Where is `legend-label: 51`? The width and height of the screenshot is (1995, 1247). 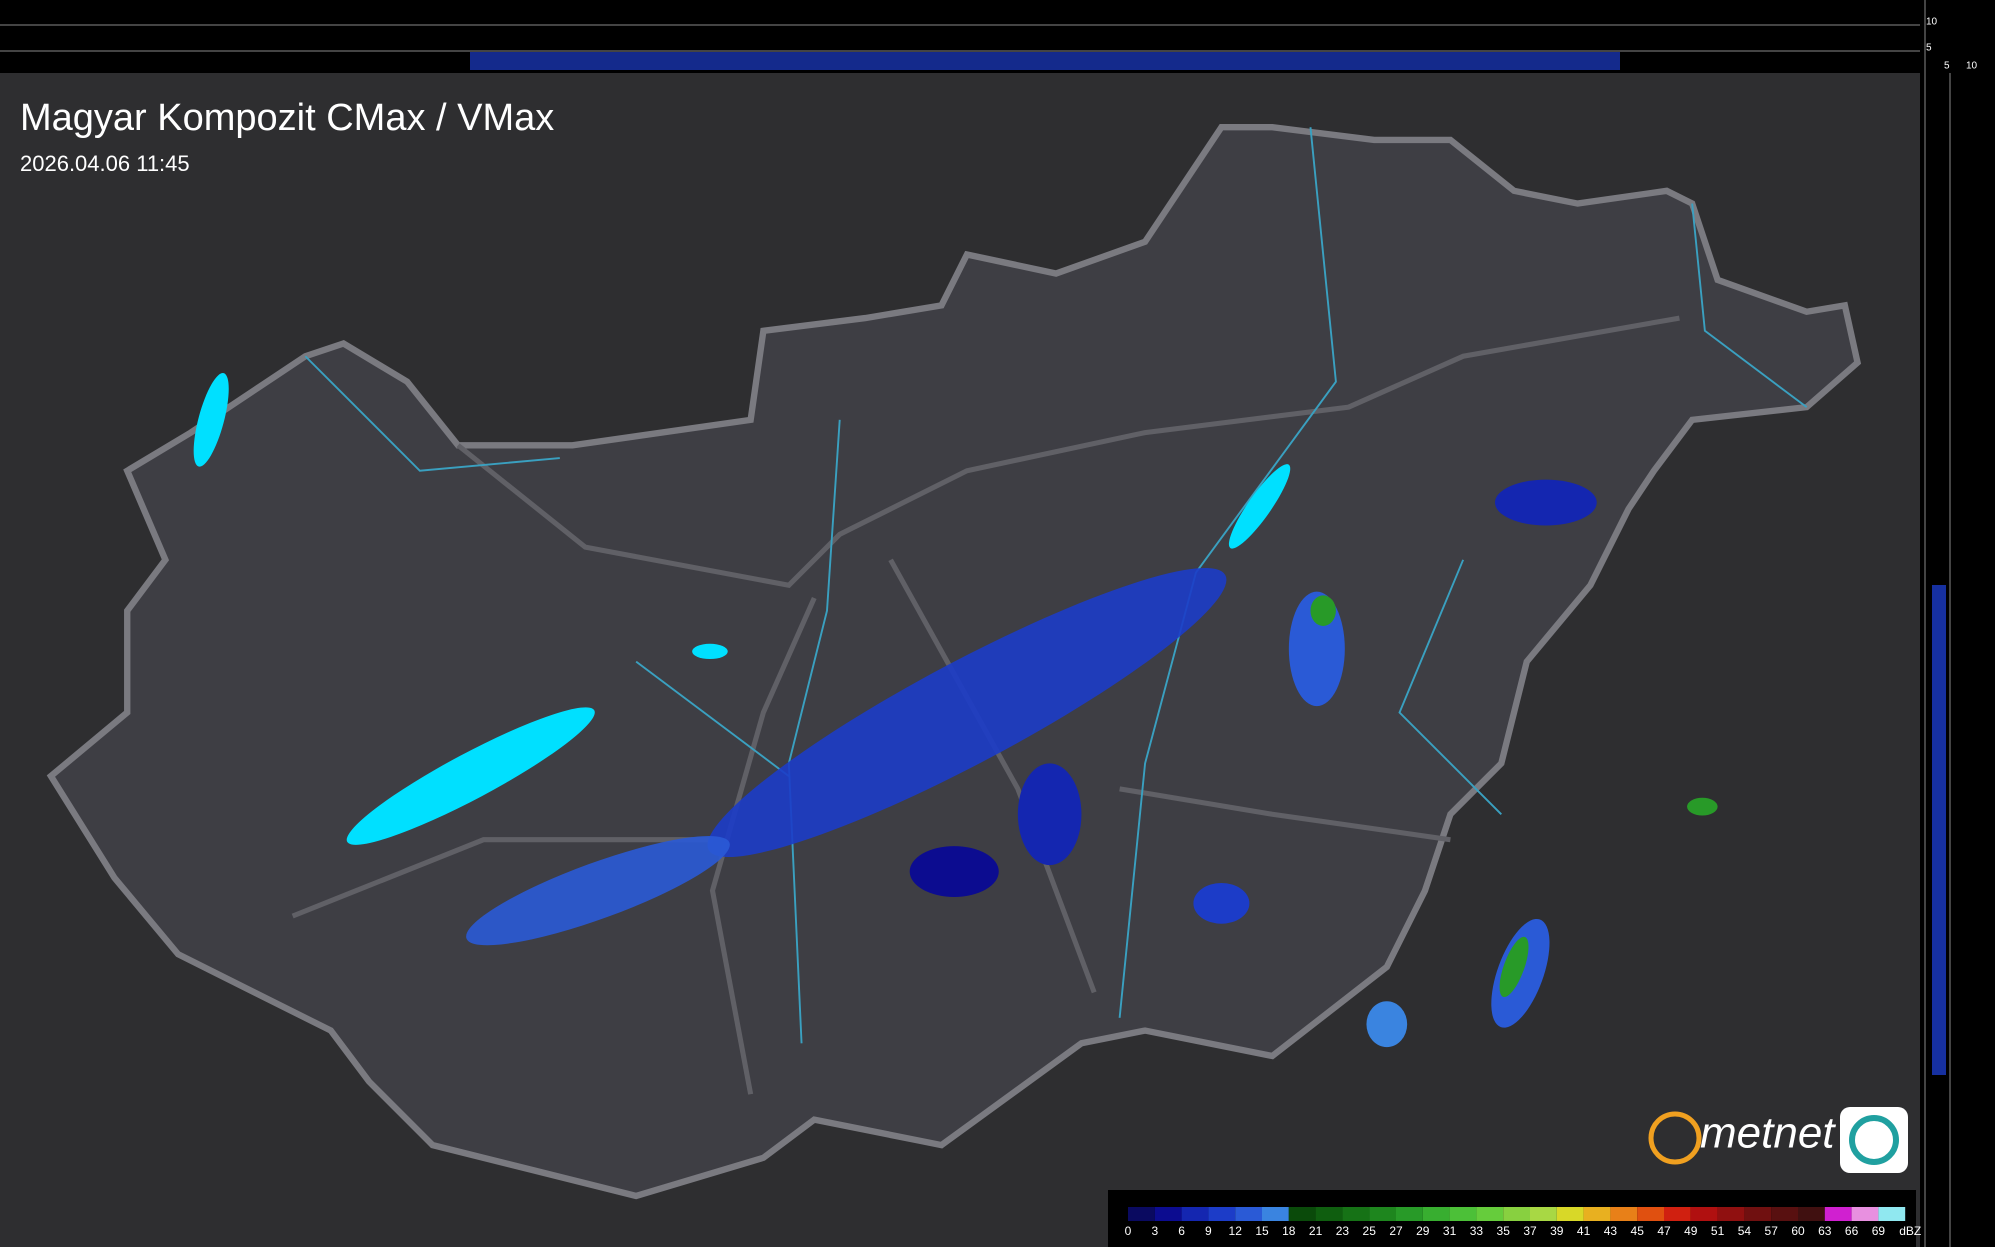
legend-label: 51 is located at coordinates (1718, 1231).